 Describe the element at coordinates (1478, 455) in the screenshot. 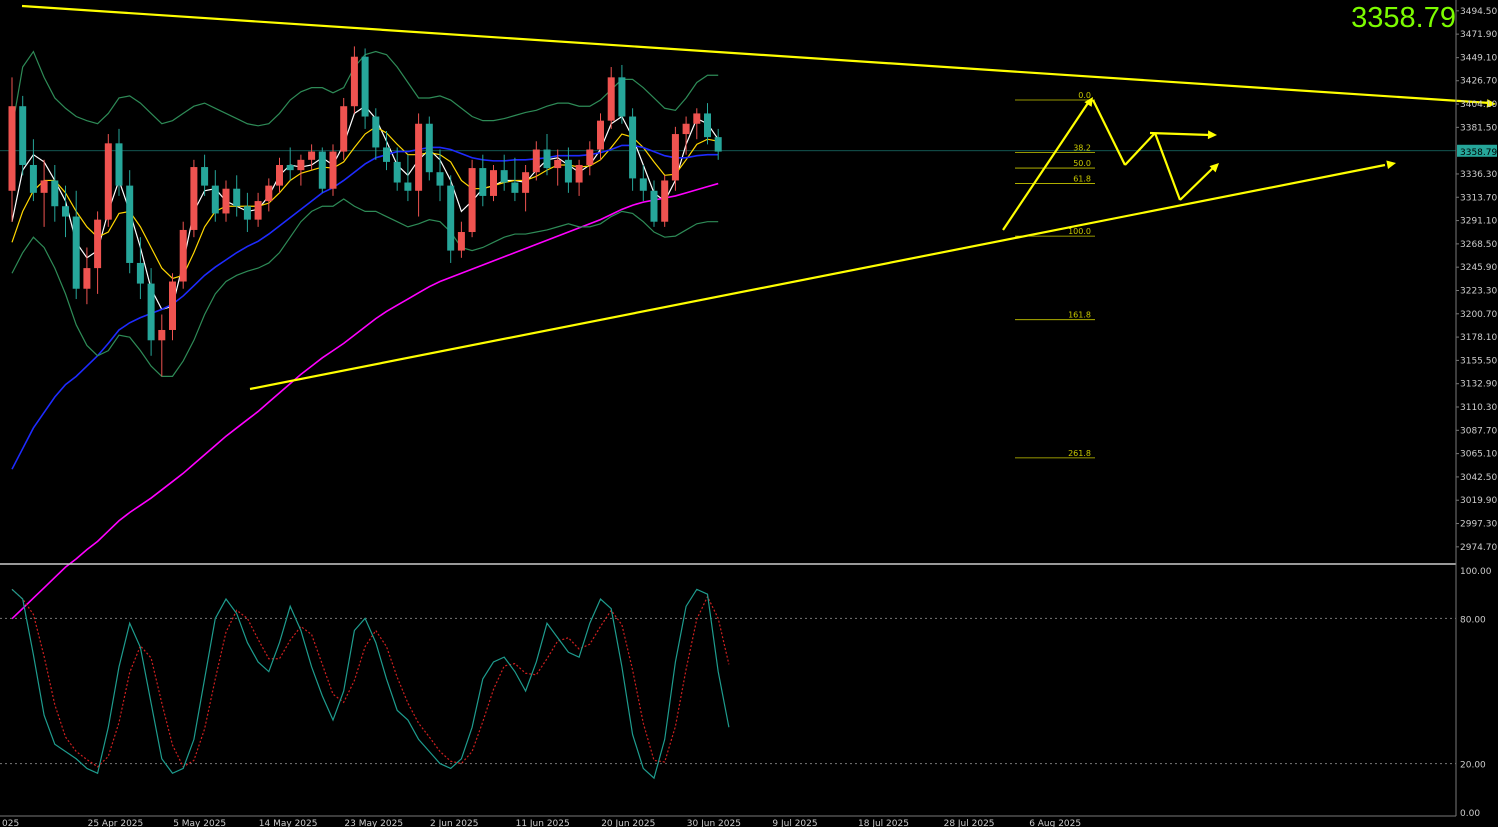

I see `price-tick-label: 3065.10` at that location.